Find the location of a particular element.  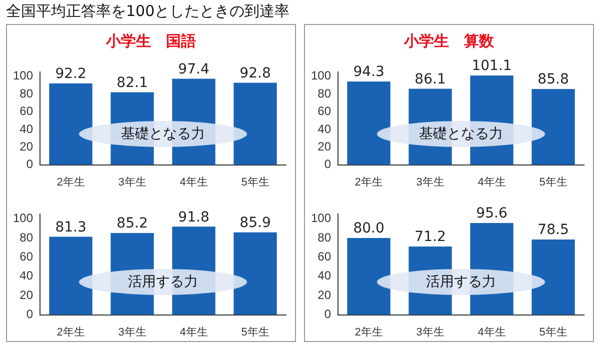

data-label: 85.9 is located at coordinates (255, 222).